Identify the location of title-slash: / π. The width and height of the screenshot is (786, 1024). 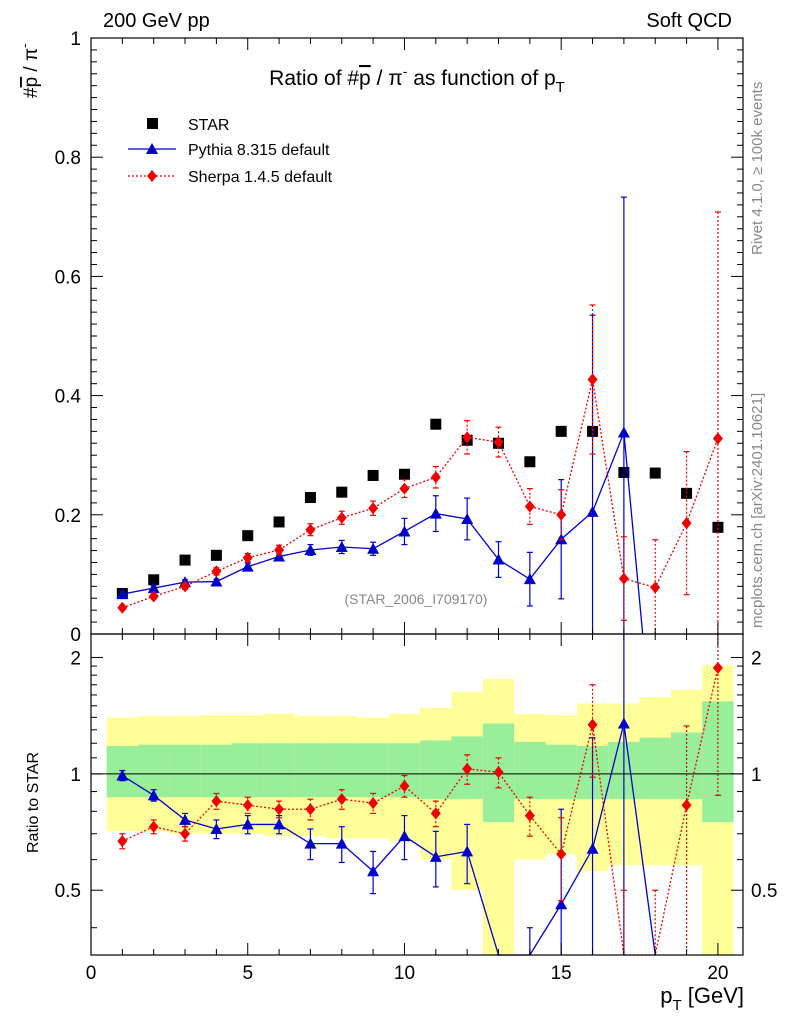
(387, 78).